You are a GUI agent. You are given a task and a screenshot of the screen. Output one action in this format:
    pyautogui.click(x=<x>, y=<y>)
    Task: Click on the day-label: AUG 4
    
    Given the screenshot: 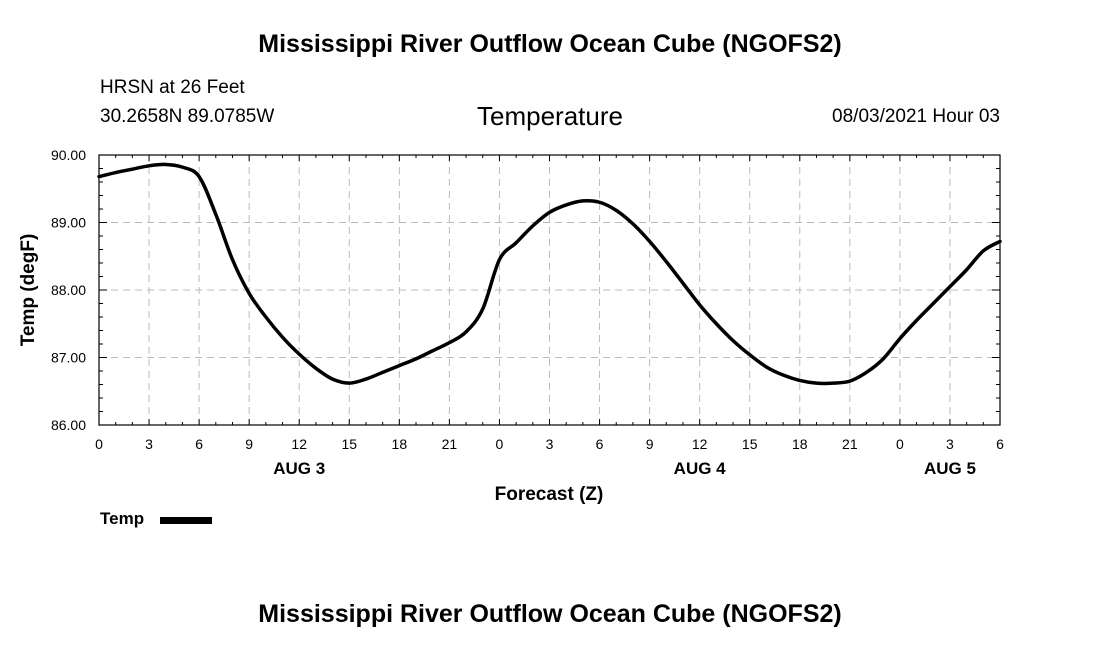 What is the action you would take?
    pyautogui.click(x=700, y=468)
    